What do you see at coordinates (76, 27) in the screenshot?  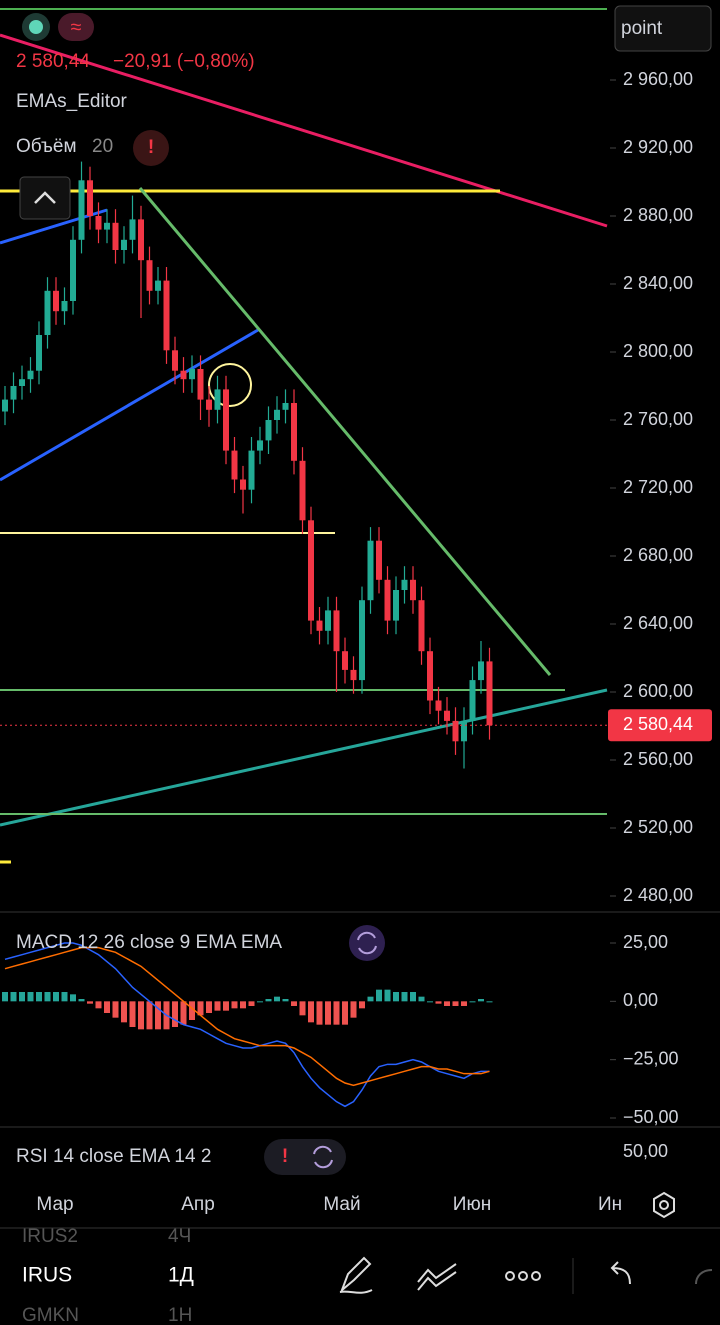 I see `mode-icon` at bounding box center [76, 27].